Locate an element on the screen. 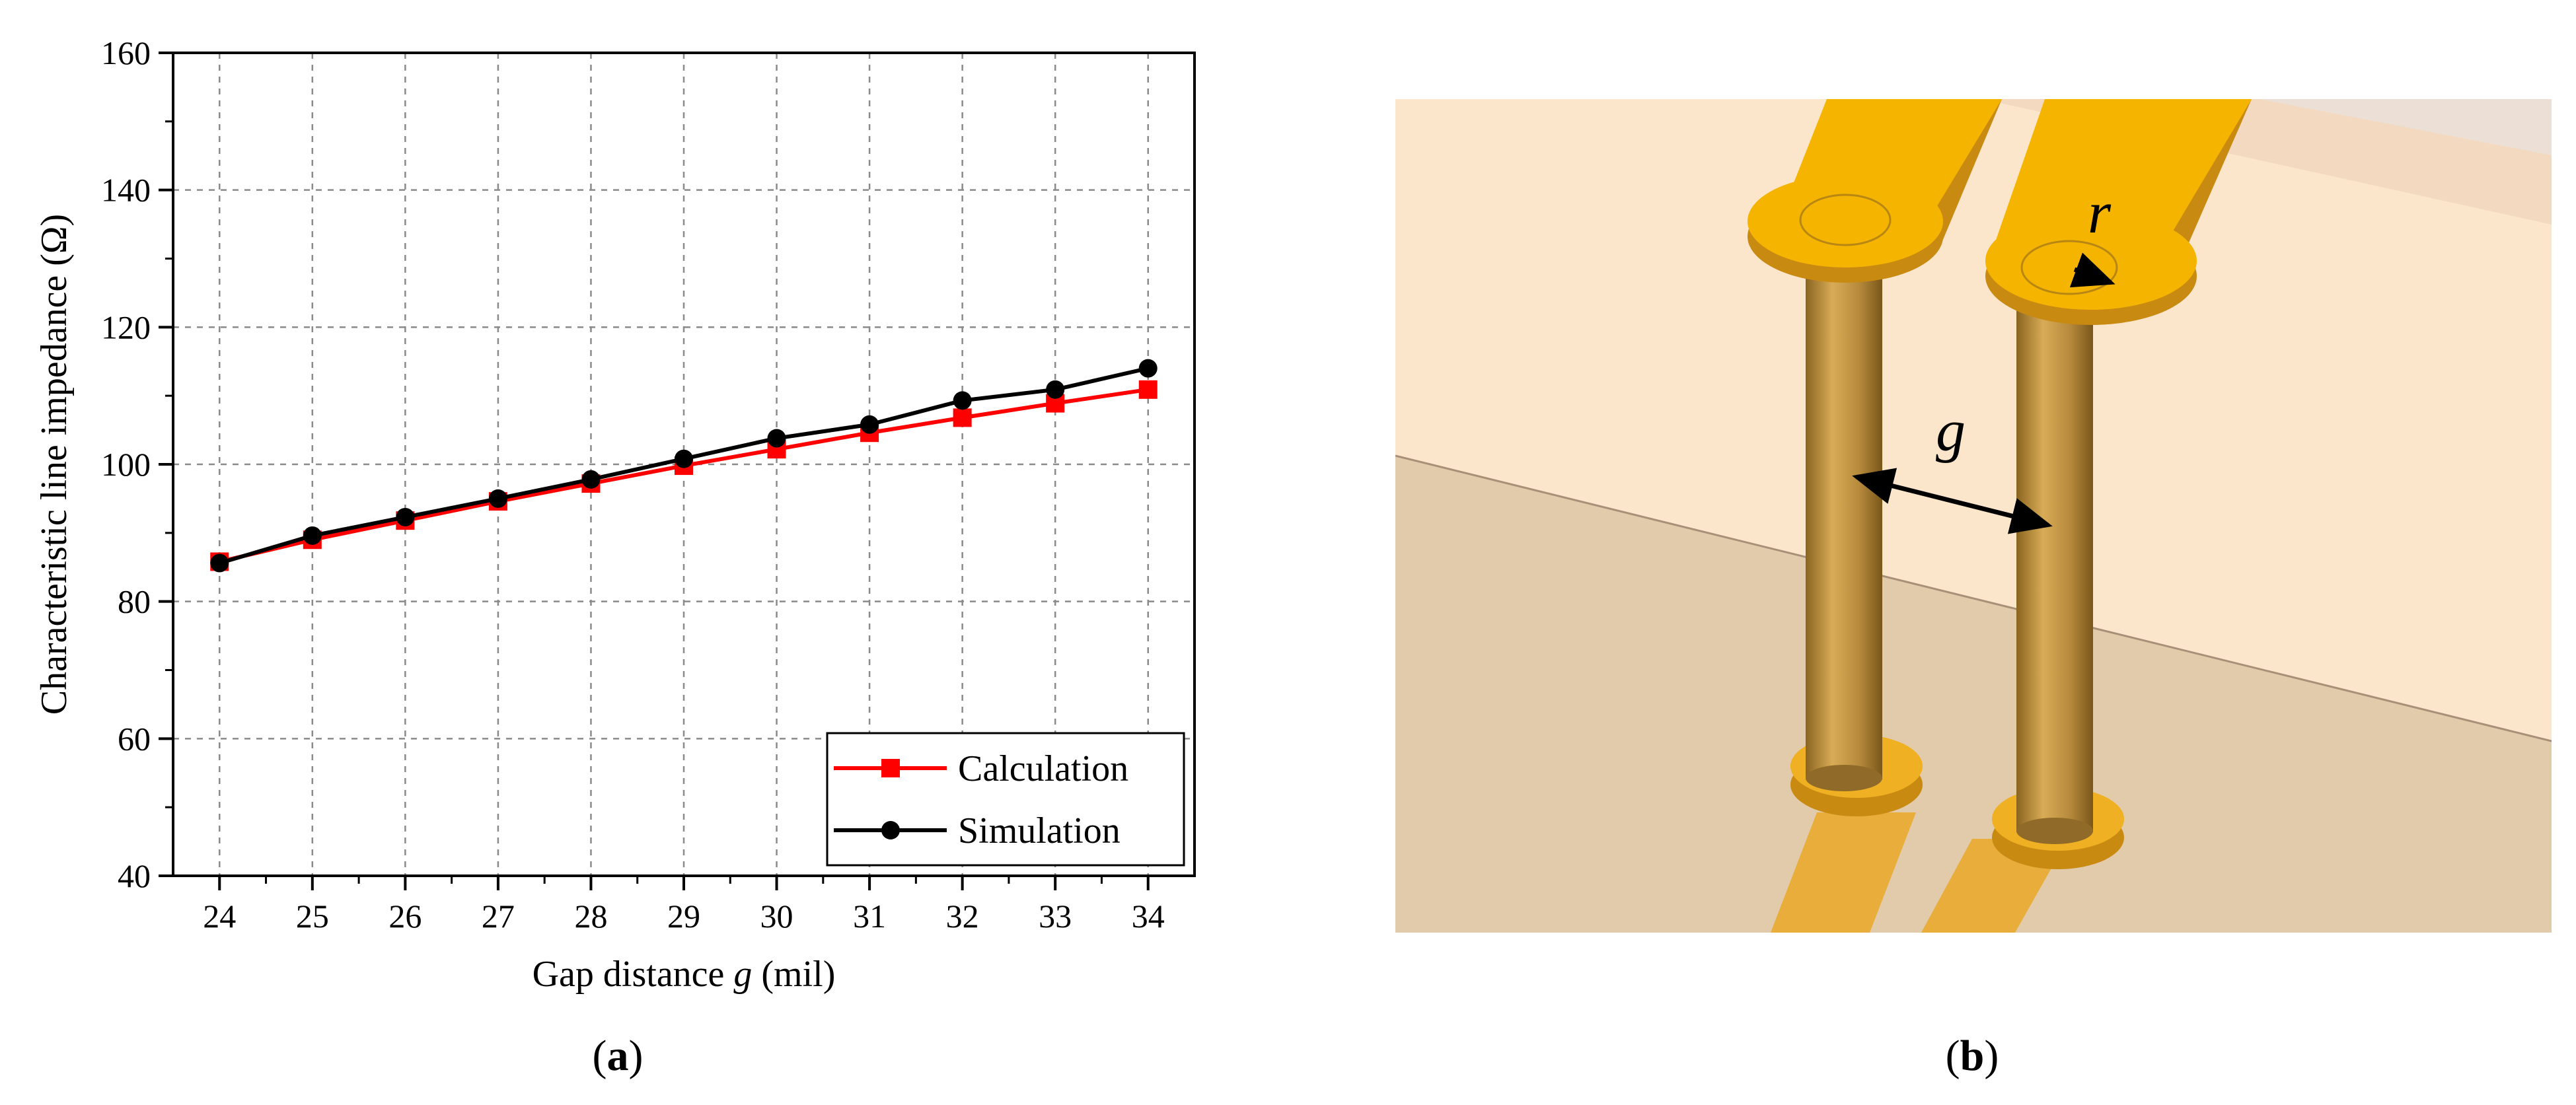 This screenshot has height=1105, width=2576. y-tick-label: 100 is located at coordinates (126, 464).